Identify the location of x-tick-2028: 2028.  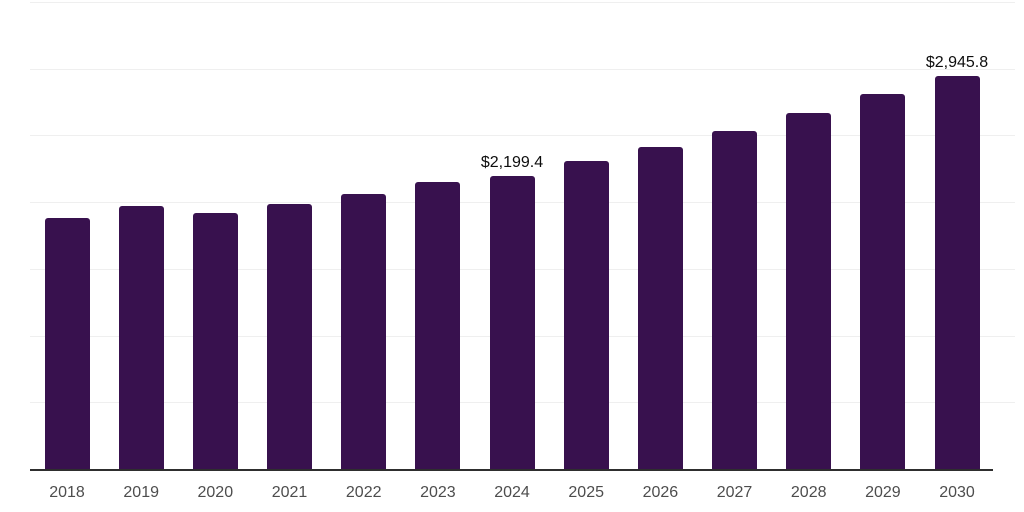
(808, 492).